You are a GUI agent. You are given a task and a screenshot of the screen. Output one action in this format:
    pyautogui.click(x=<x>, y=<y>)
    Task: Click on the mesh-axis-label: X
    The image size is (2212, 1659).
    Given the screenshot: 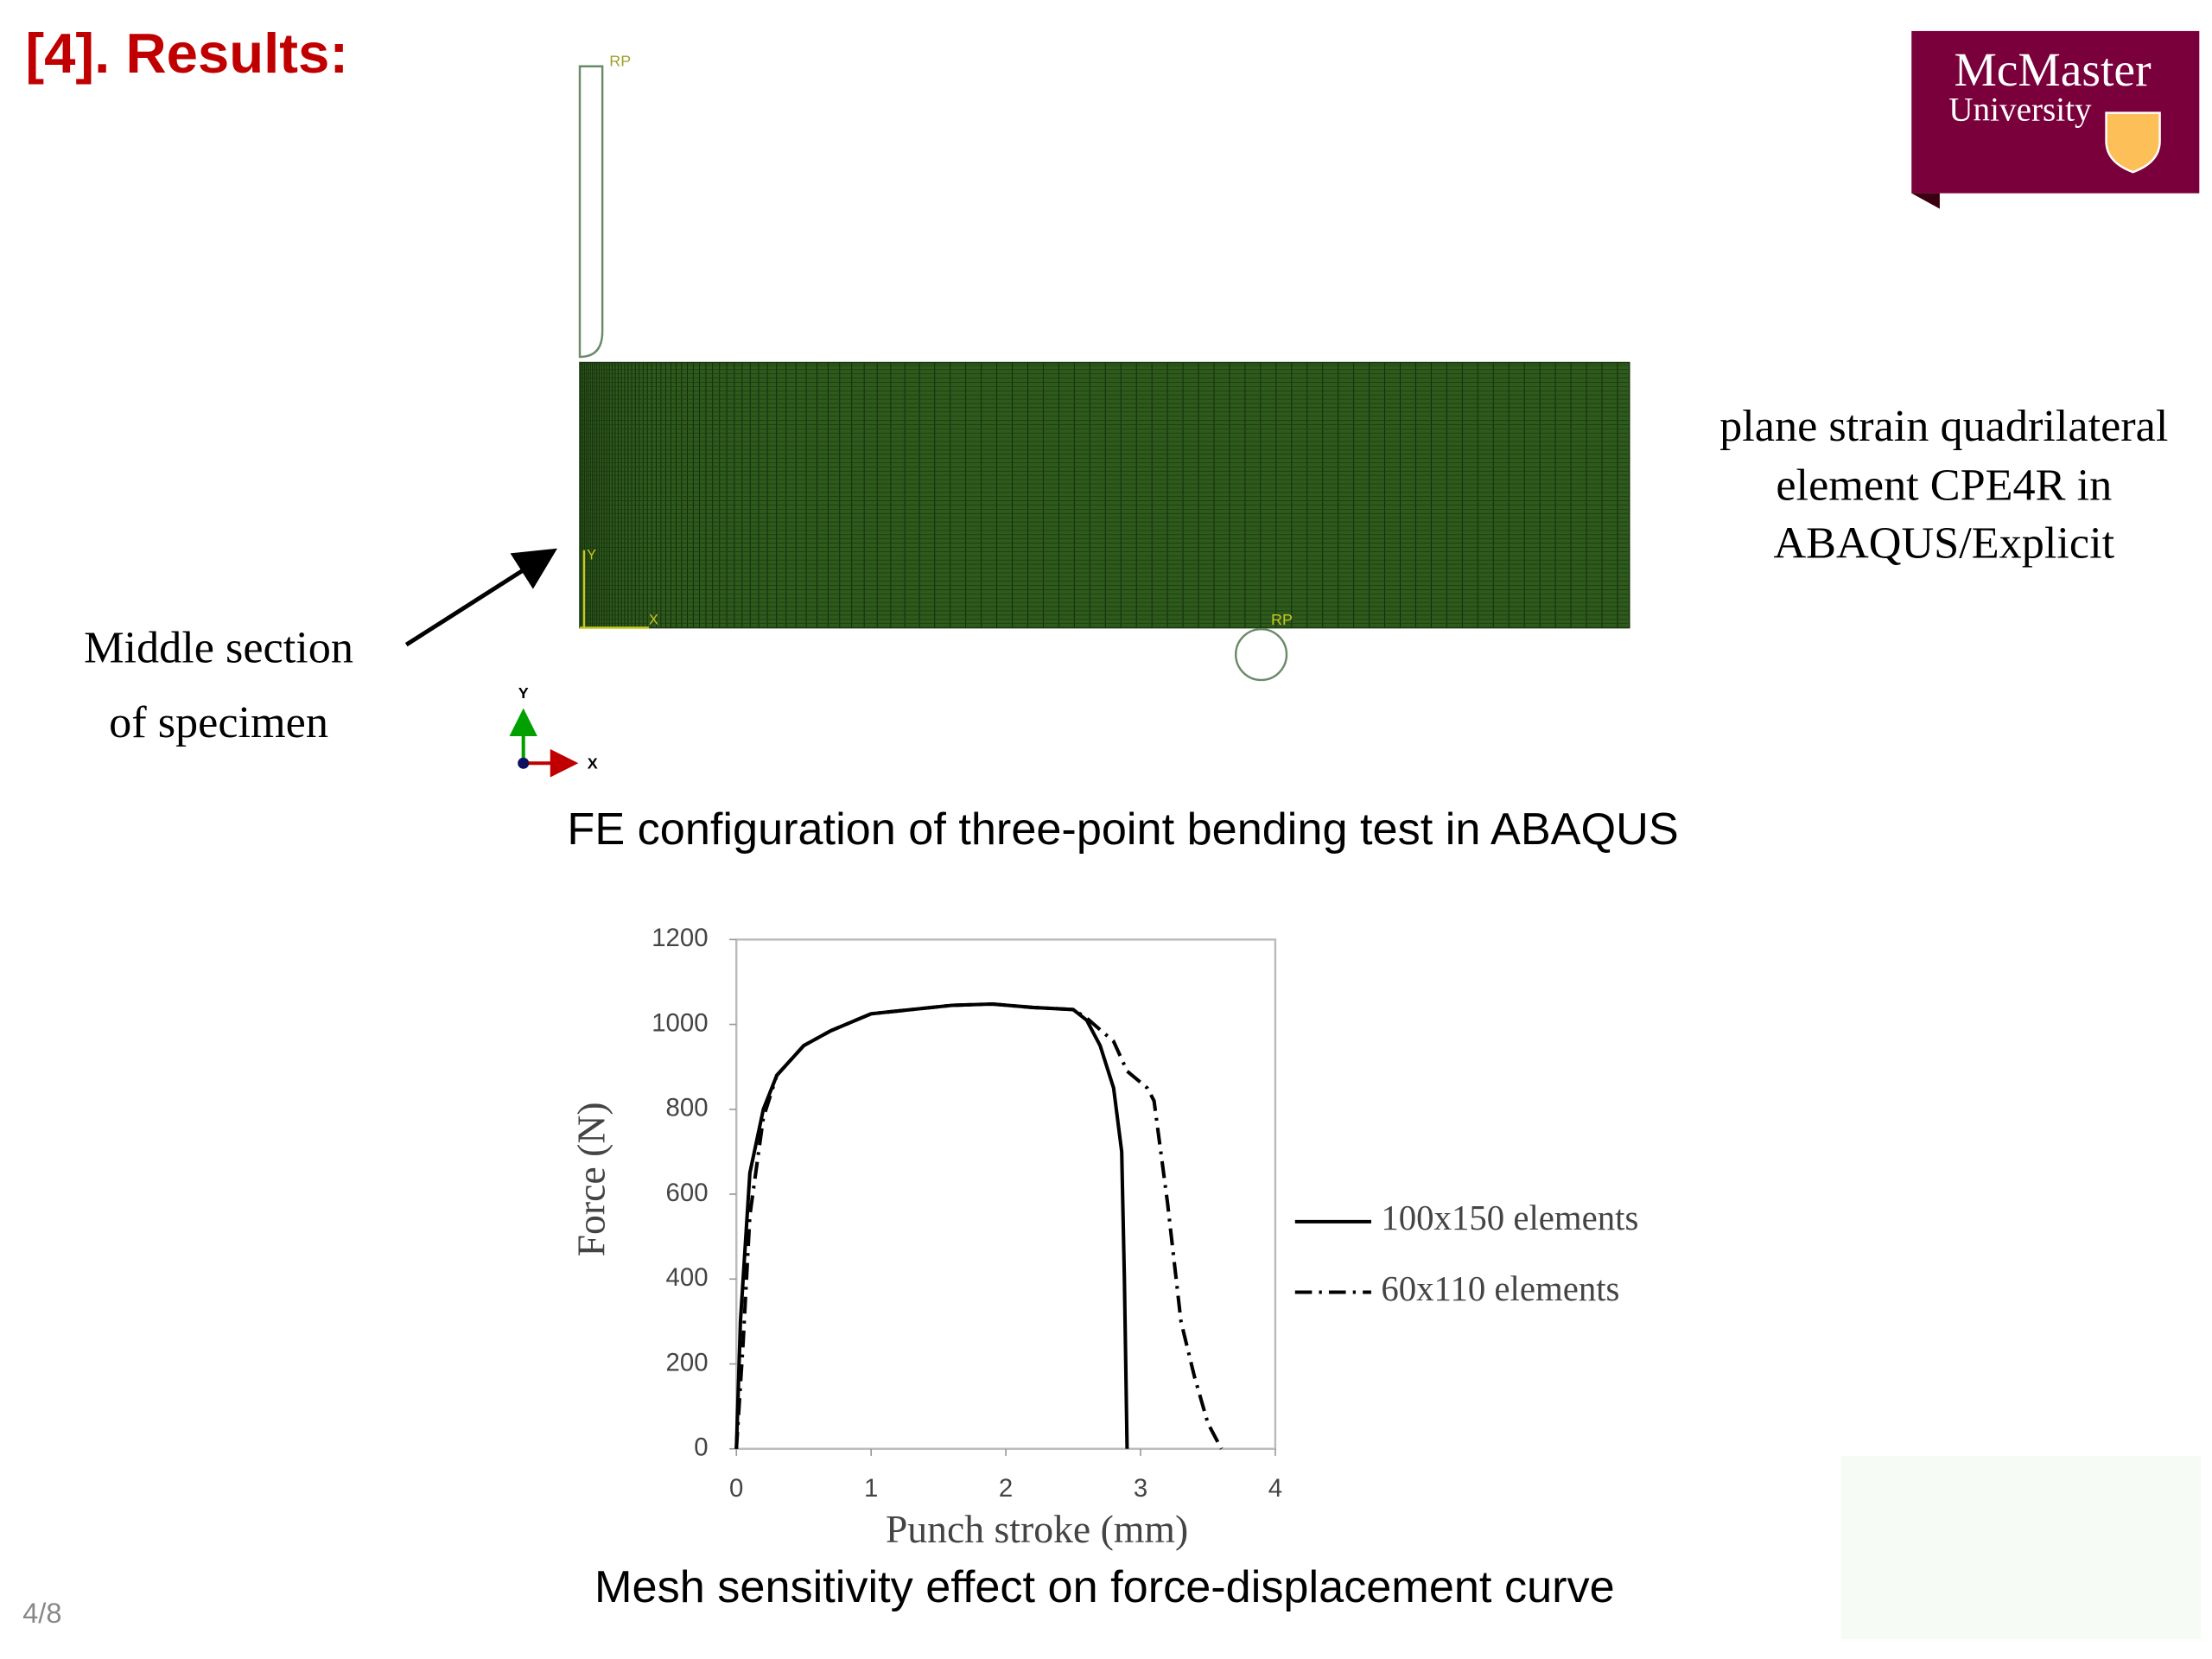 What is the action you would take?
    pyautogui.click(x=653, y=620)
    